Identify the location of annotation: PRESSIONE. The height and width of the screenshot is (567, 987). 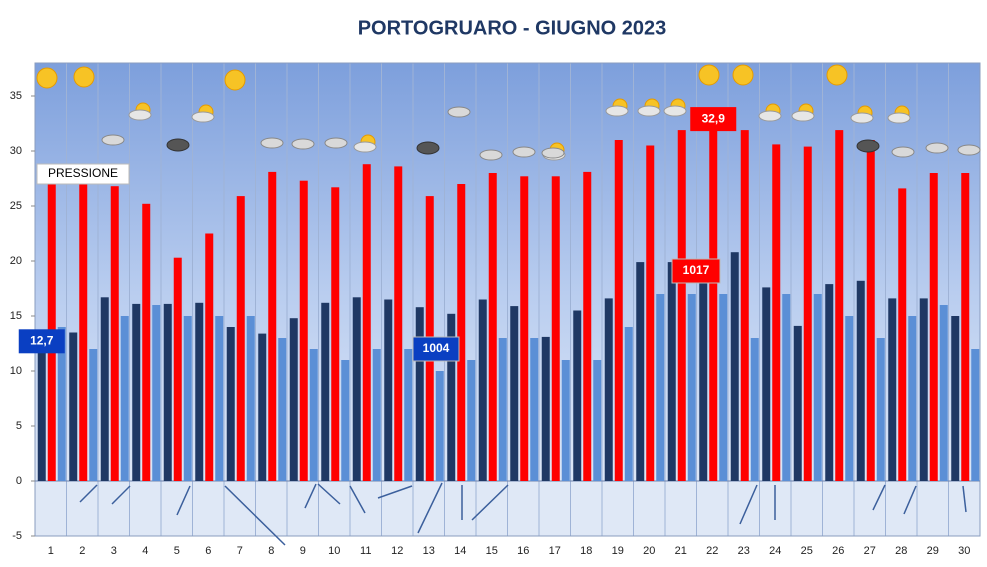
(83, 173).